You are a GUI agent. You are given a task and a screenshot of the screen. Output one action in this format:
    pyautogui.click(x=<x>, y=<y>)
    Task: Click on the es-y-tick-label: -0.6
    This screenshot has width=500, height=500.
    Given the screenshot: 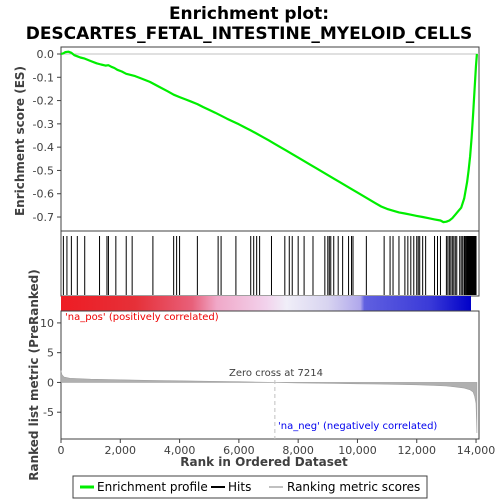 What is the action you would take?
    pyautogui.click(x=43, y=194)
    